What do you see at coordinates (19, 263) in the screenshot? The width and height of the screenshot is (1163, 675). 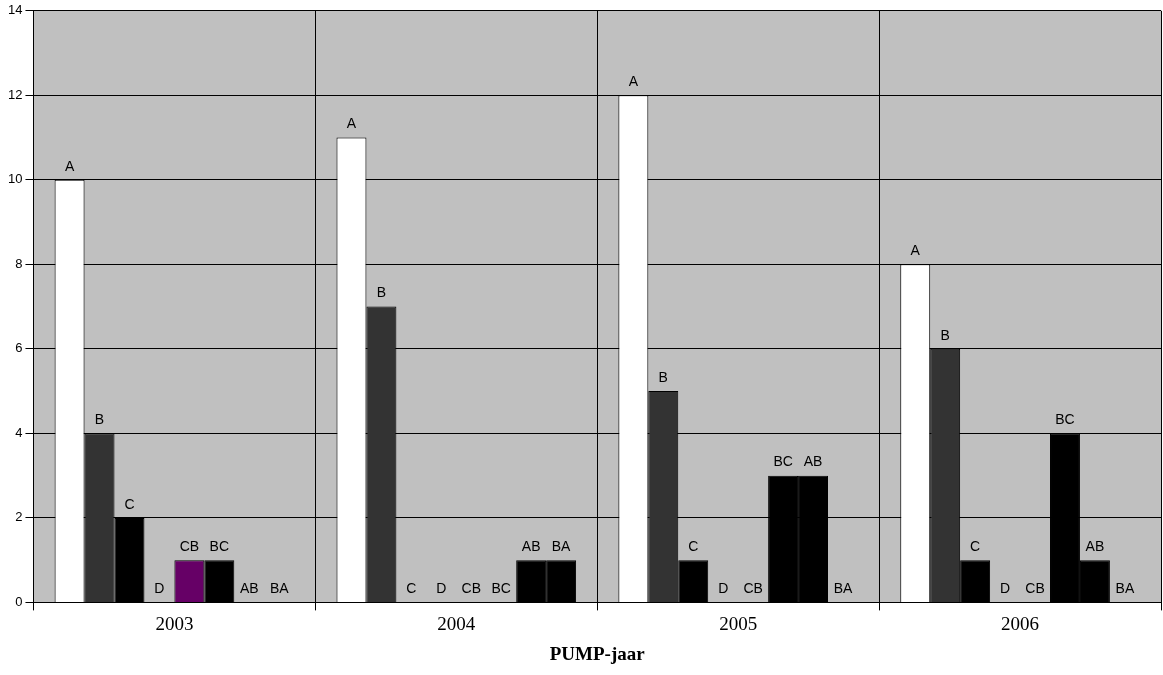 I see `y-tick-label: 8` at bounding box center [19, 263].